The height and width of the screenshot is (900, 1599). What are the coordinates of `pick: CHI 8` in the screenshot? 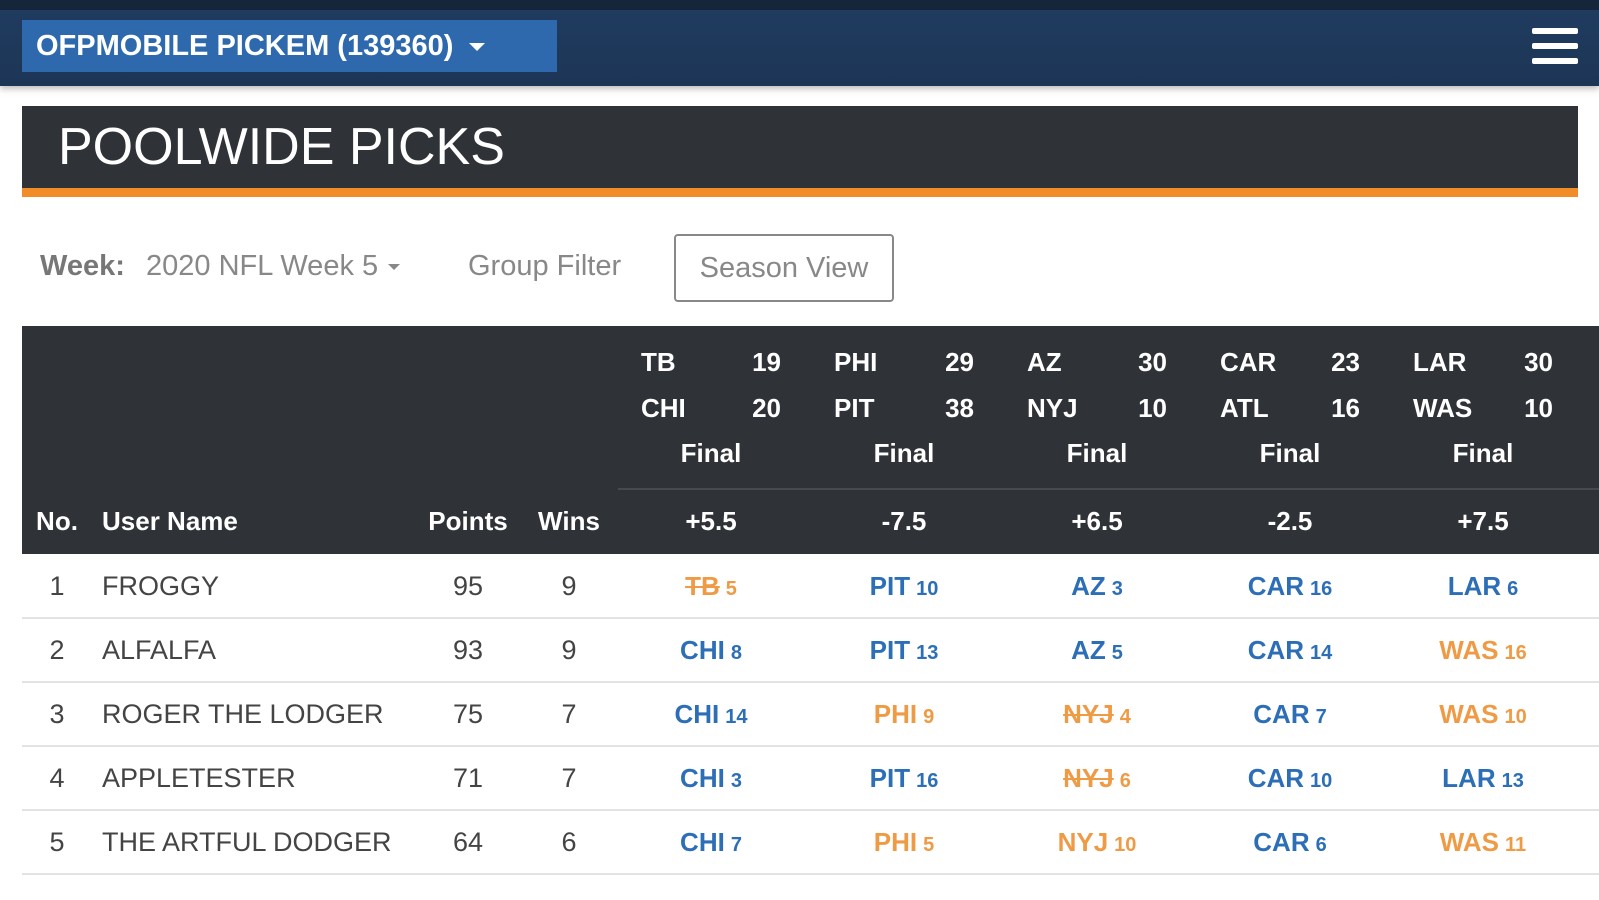 It's located at (711, 651).